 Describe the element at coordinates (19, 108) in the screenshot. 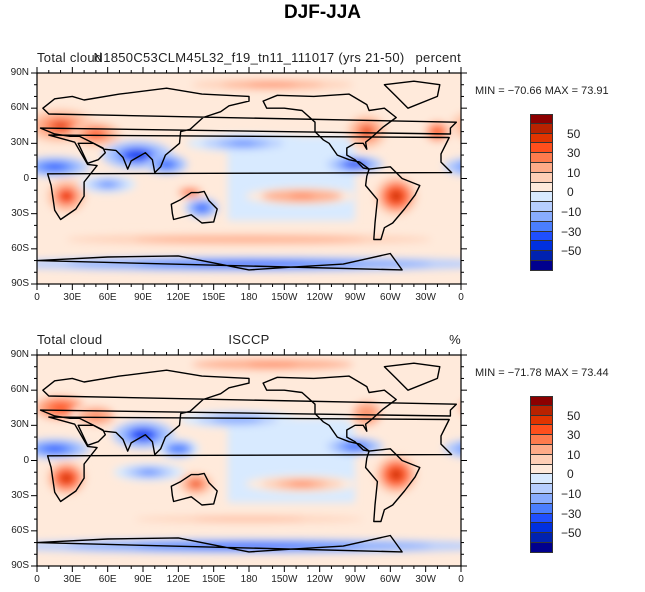

I see `lat-label: 60N` at that location.